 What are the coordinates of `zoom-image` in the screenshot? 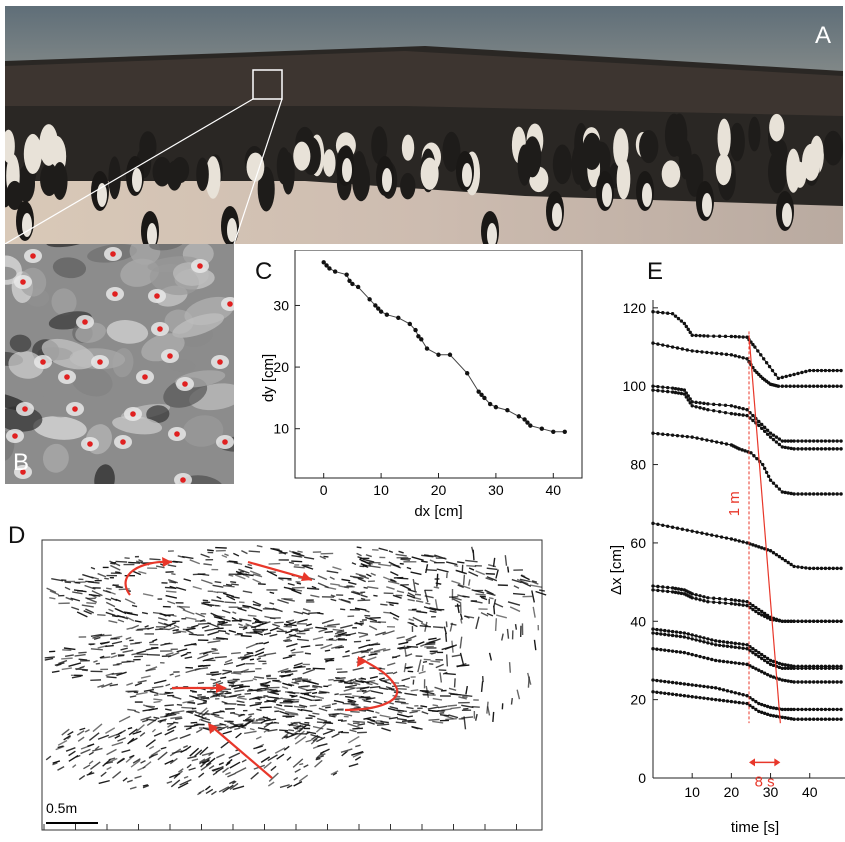 It's located at (119, 364).